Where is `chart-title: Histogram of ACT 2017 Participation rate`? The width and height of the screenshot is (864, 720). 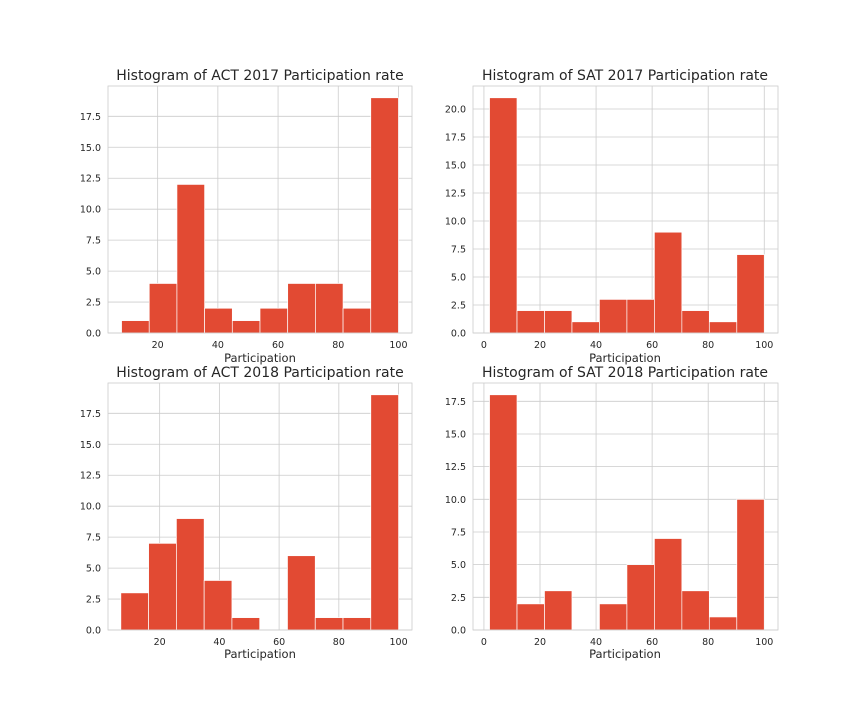 chart-title: Histogram of ACT 2017 Participation rate is located at coordinates (260, 76).